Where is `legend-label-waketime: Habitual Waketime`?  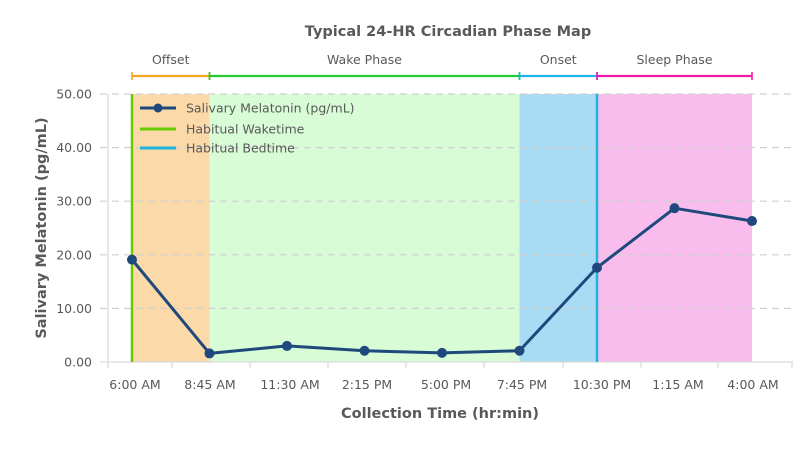
legend-label-waketime: Habitual Waketime is located at coordinates (245, 129).